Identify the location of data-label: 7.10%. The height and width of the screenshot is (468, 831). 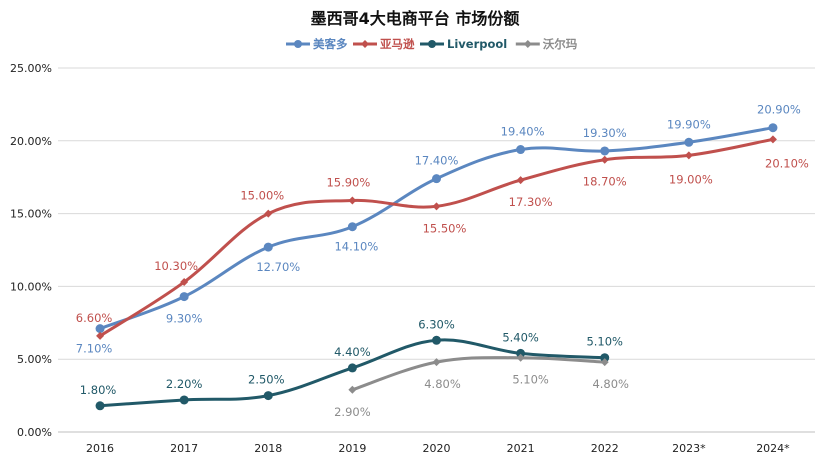
(94, 349).